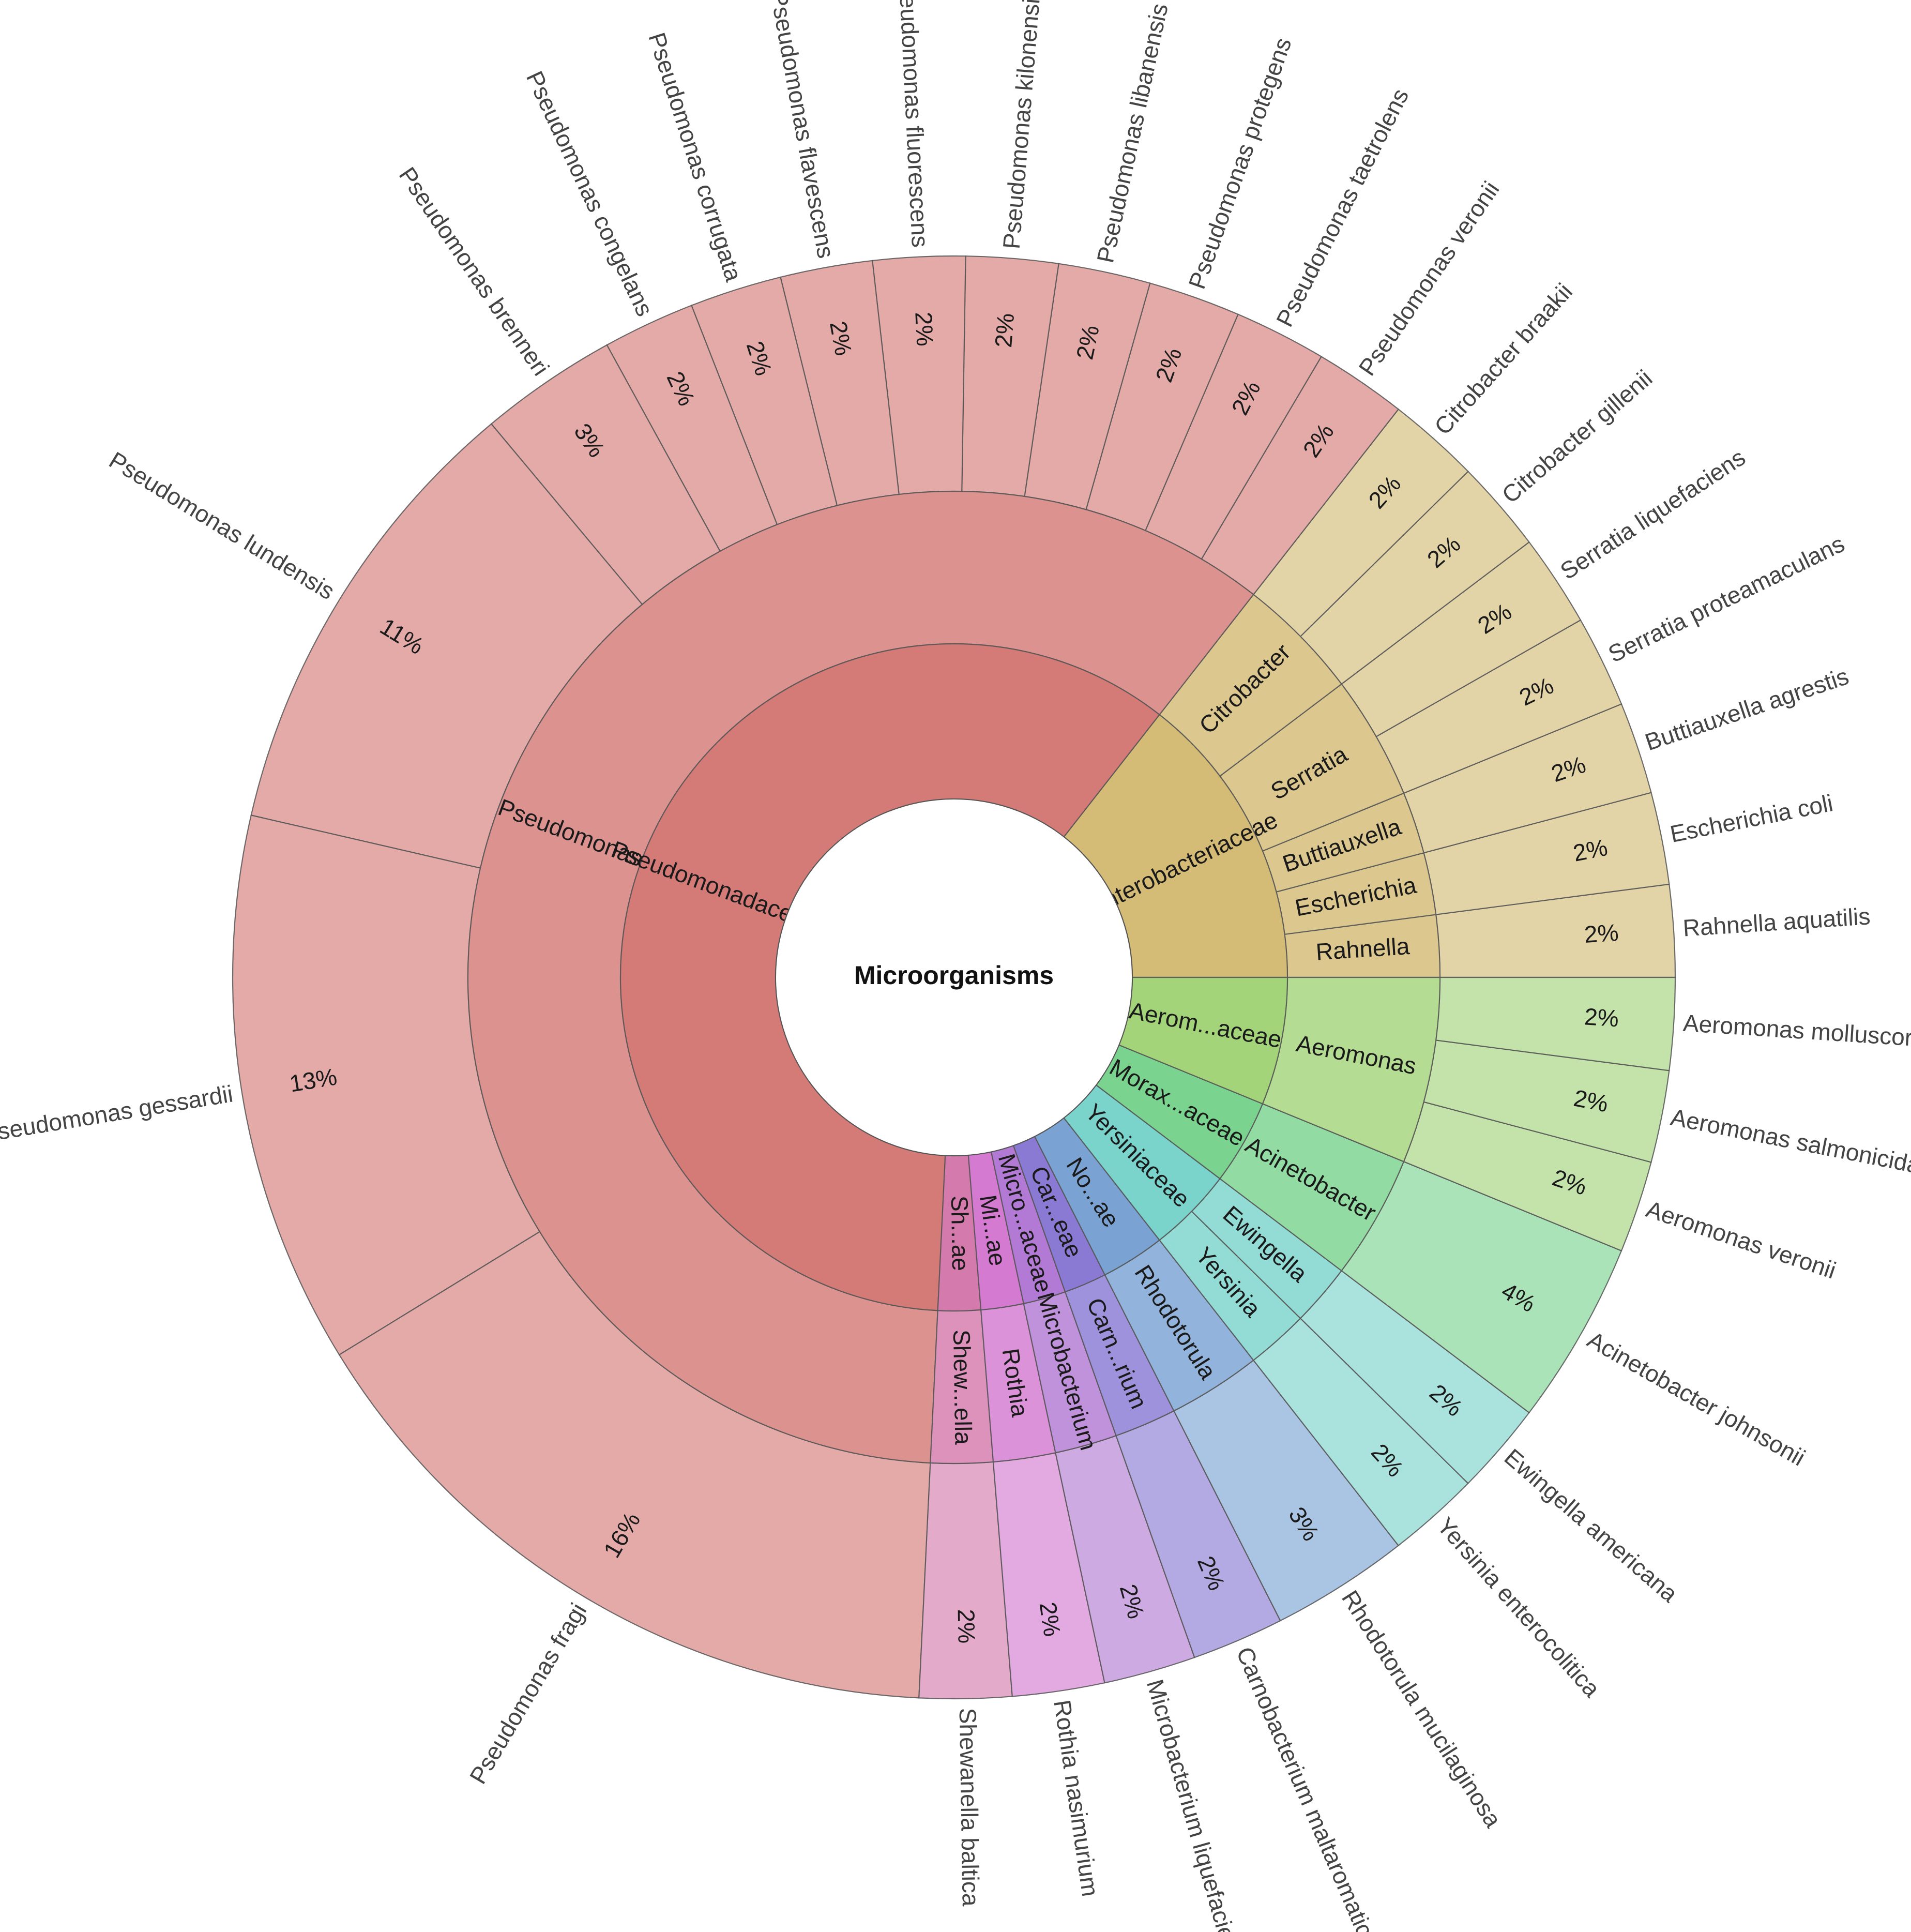 This screenshot has width=1911, height=1932. What do you see at coordinates (590, 193) in the screenshot?
I see `species-label-pseudomonas-congelans: Pseudomonas congelans` at bounding box center [590, 193].